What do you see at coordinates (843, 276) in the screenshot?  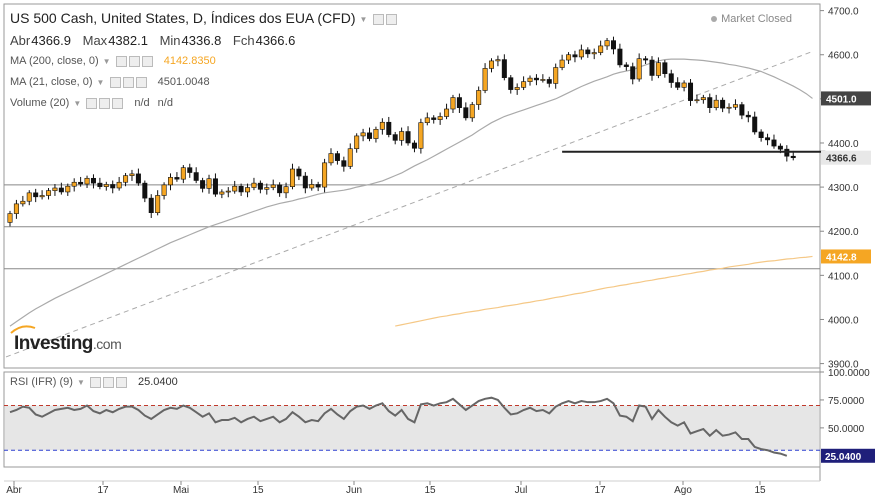 I see `price-tick-label: 4100.0` at bounding box center [843, 276].